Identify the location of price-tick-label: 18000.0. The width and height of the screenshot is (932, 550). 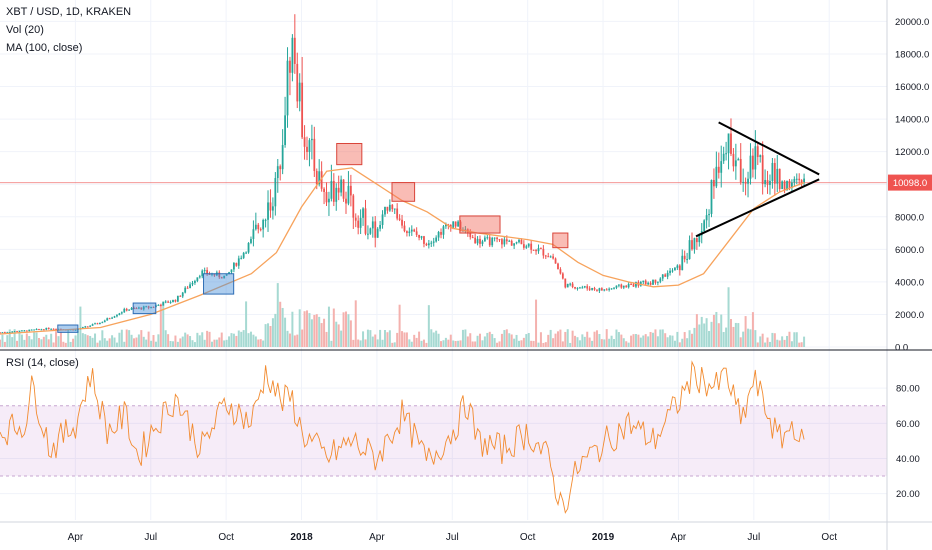
(912, 54).